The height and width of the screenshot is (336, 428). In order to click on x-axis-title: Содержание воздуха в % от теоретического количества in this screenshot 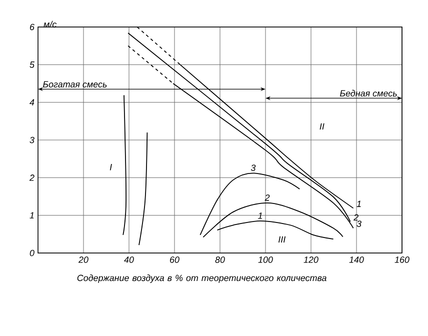, I will do `click(201, 278)`.